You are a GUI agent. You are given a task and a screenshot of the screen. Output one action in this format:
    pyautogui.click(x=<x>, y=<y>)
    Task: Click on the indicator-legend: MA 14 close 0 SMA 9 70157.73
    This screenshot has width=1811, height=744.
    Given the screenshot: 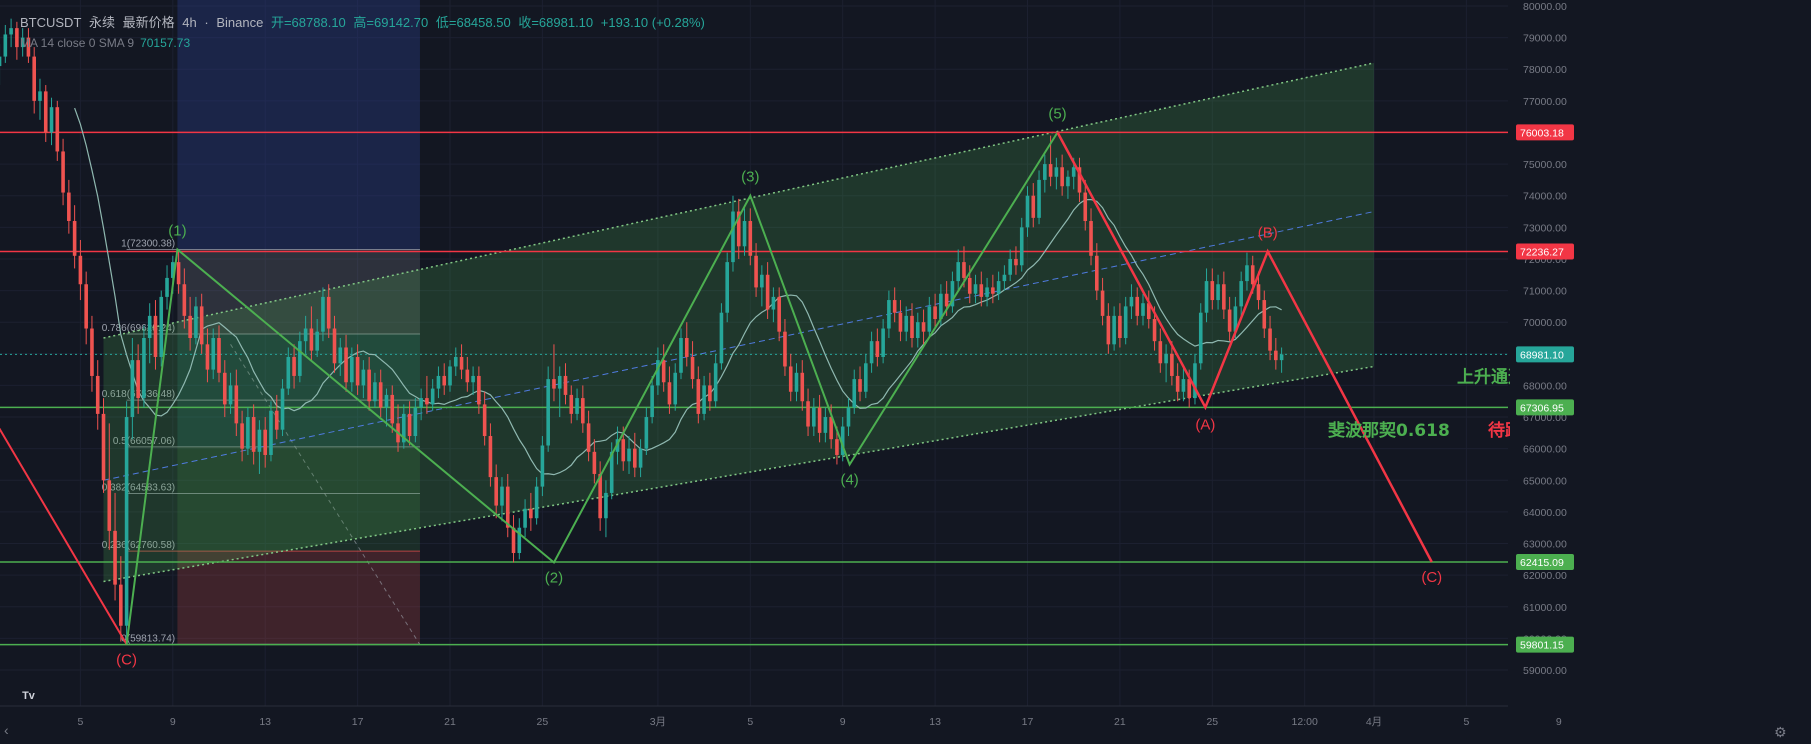 What is the action you would take?
    pyautogui.click(x=105, y=43)
    